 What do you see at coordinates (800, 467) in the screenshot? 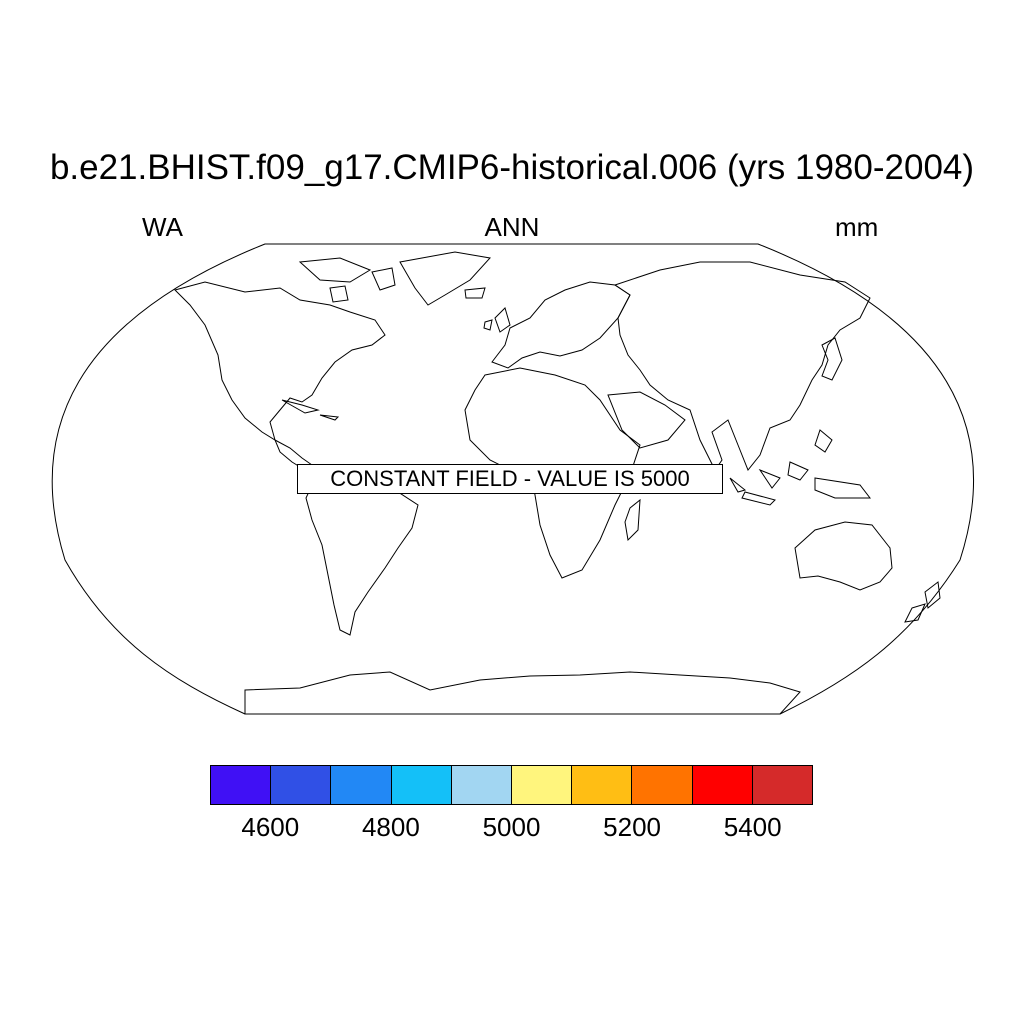
I see `coast-indonesia` at bounding box center [800, 467].